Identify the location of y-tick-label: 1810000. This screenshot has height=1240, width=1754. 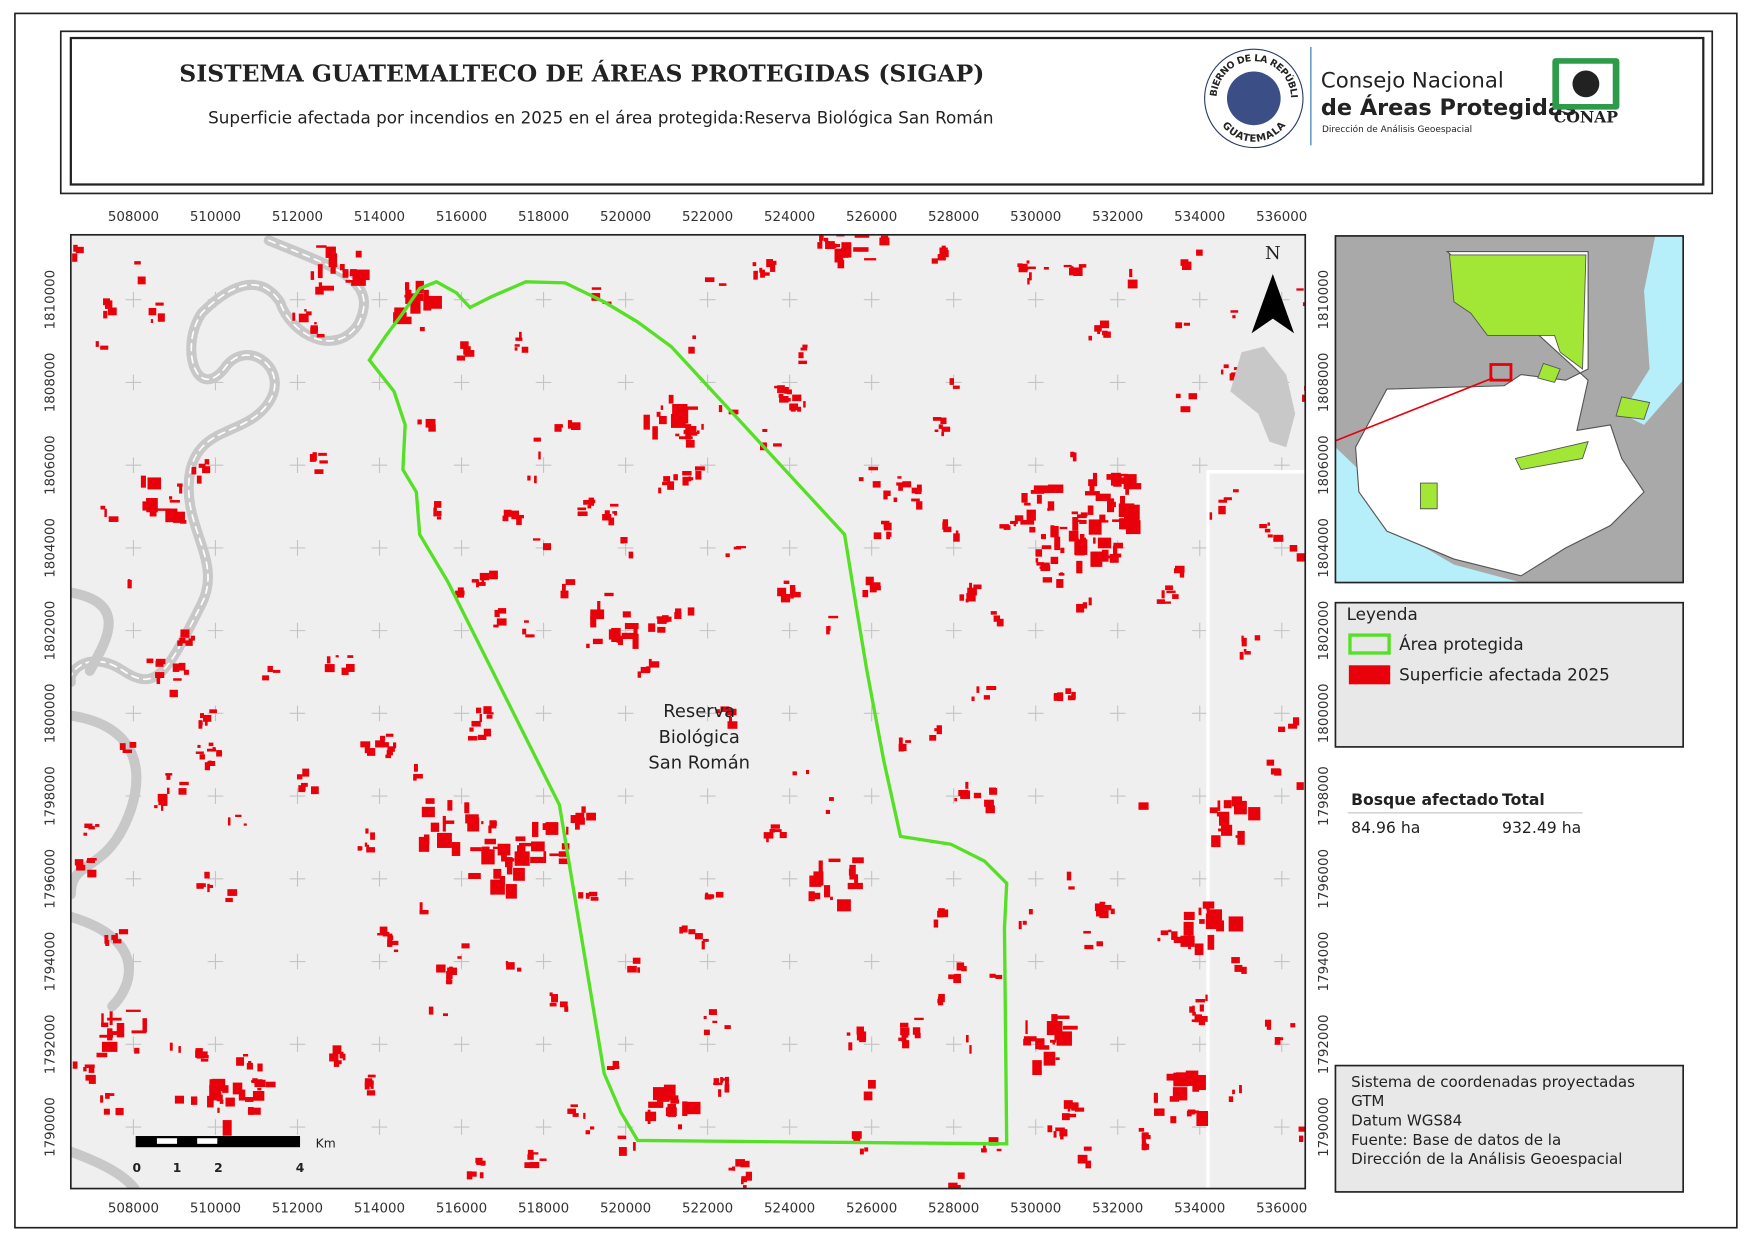
(1324, 300).